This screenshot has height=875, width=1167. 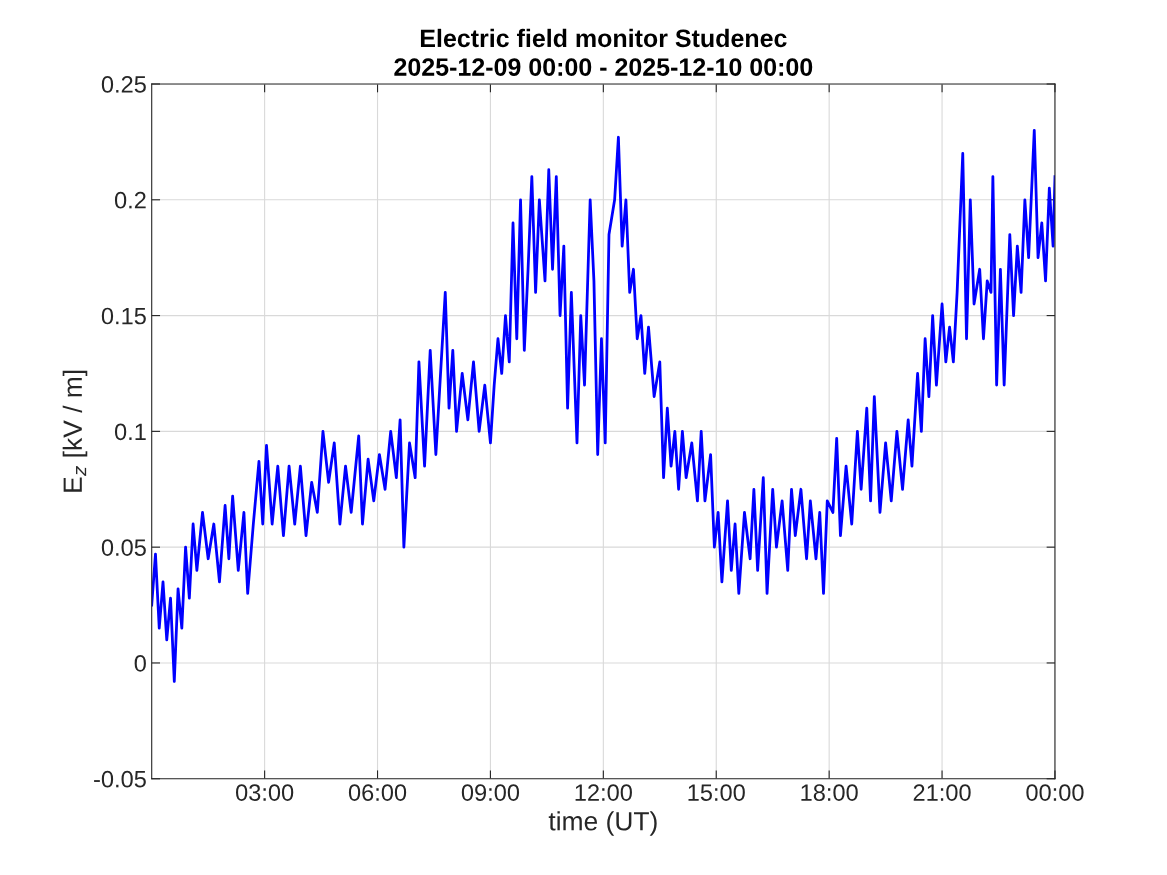 I want to click on x-axis-title: time (UT), so click(x=602, y=823).